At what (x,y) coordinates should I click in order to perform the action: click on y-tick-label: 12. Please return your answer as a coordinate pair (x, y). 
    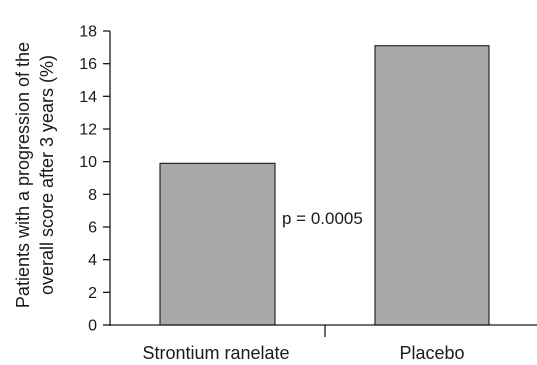
    Looking at the image, I should click on (88, 130).